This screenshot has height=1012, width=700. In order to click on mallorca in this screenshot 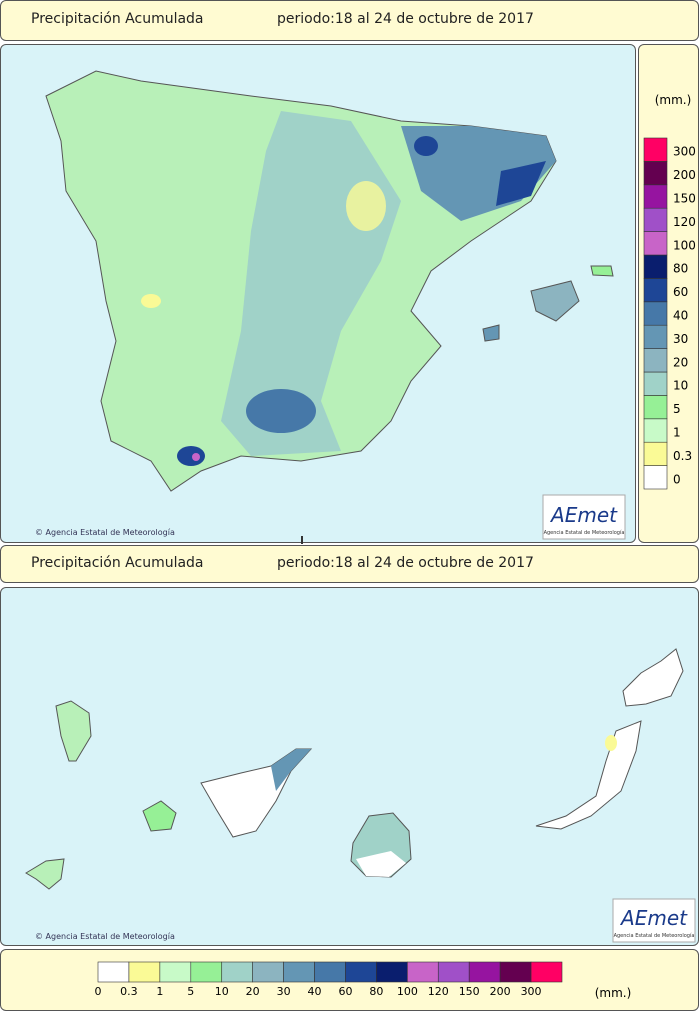, I will do `click(555, 301)`.